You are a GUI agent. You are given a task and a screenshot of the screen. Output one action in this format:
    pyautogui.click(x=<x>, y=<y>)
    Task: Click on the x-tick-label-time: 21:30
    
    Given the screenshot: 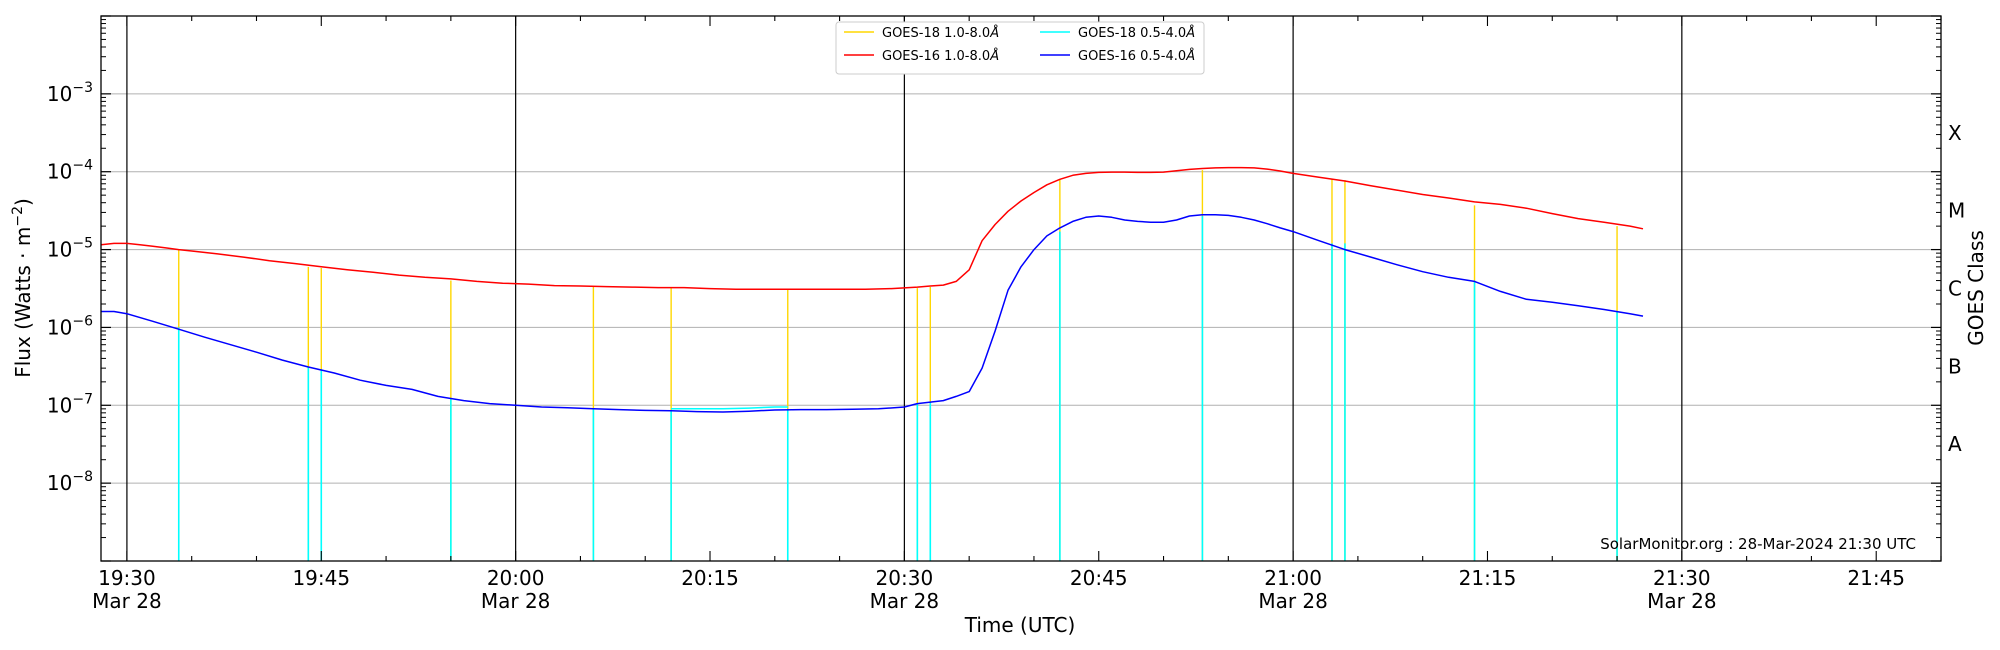 What is the action you would take?
    pyautogui.click(x=1682, y=578)
    